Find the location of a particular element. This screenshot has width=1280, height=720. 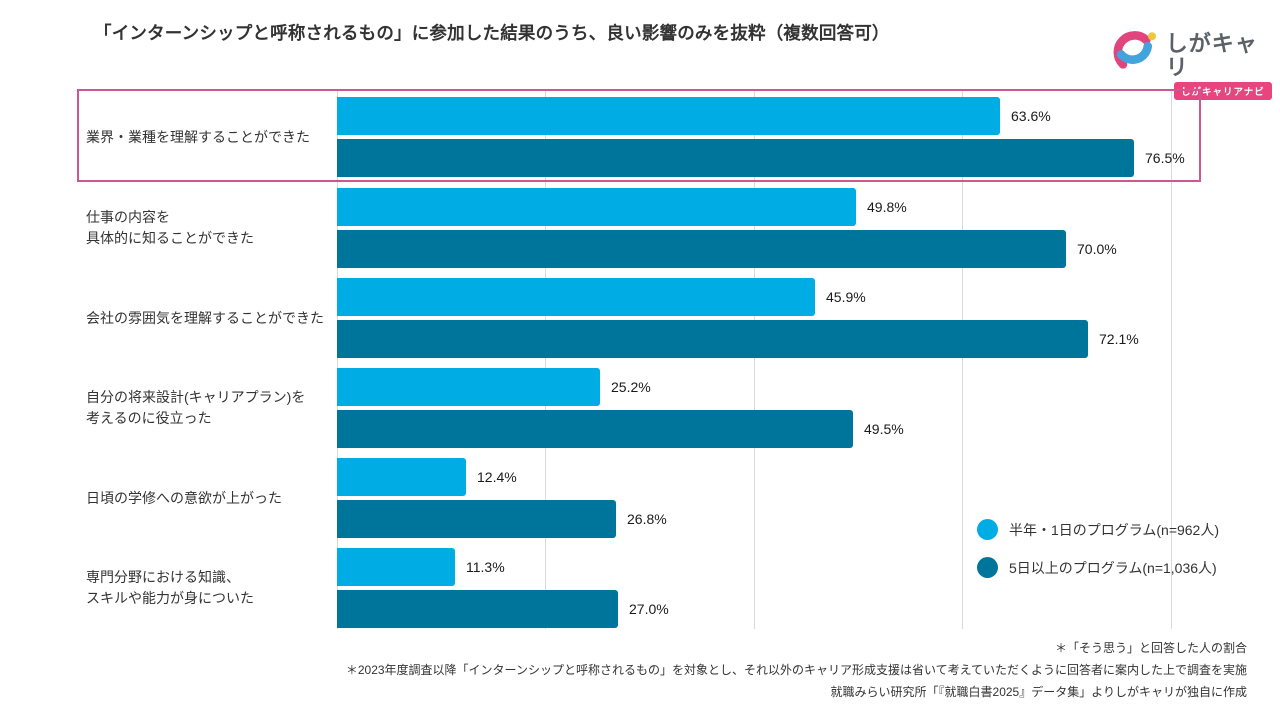

brand-logo-icon is located at coordinates (1135, 50).